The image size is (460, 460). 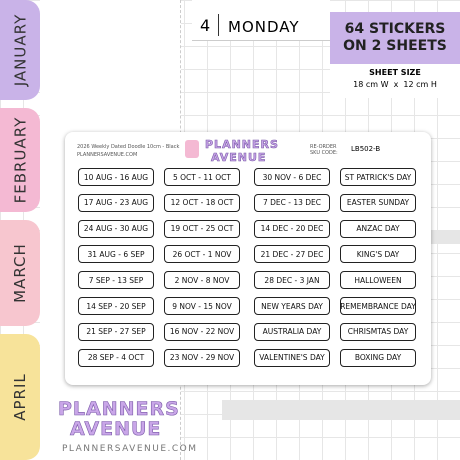 I want to click on sticker: 2 NOV - 8 NOV, so click(x=202, y=280).